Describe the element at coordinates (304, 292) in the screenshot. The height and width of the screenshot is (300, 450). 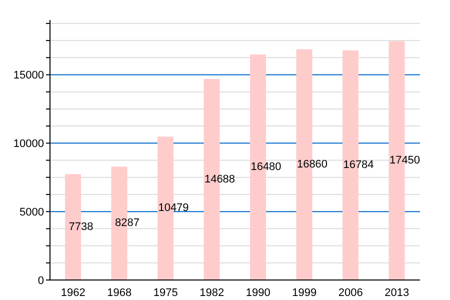
I see `x-tick-label: 1999` at that location.